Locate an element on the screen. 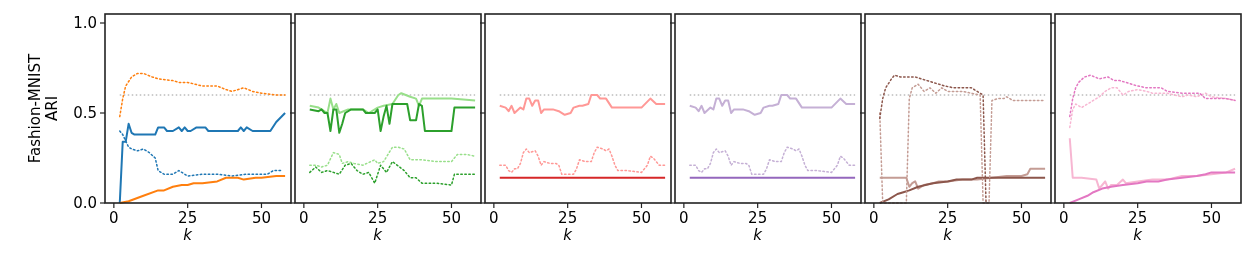 The image size is (1259, 273). y-tick-label: 1.0 is located at coordinates (85, 23).